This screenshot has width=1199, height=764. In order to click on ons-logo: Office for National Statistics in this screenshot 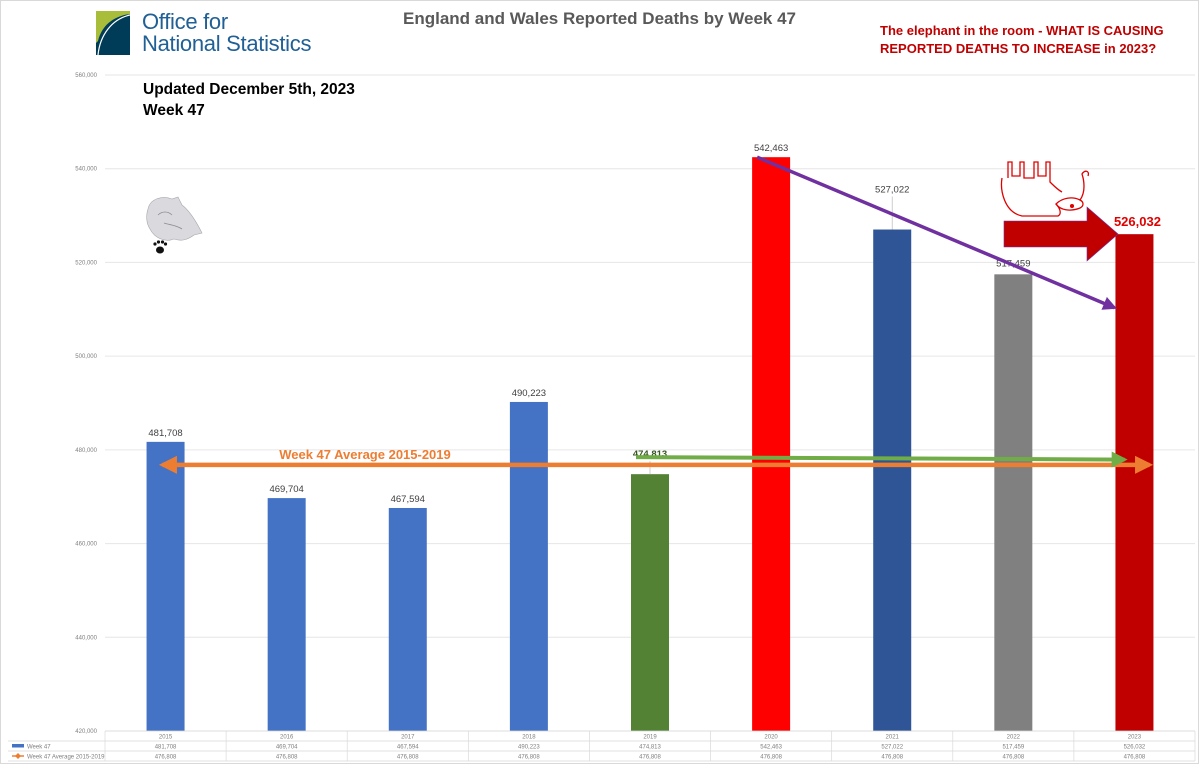, I will do `click(203, 33)`.